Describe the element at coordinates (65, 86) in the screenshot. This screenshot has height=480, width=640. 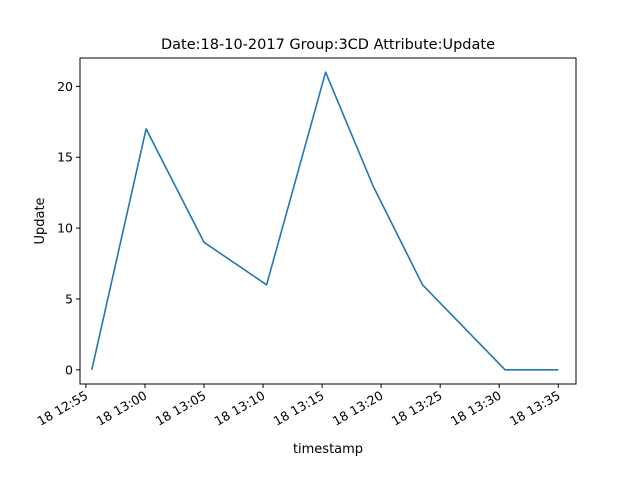
I see `y-tick-label: 20` at that location.